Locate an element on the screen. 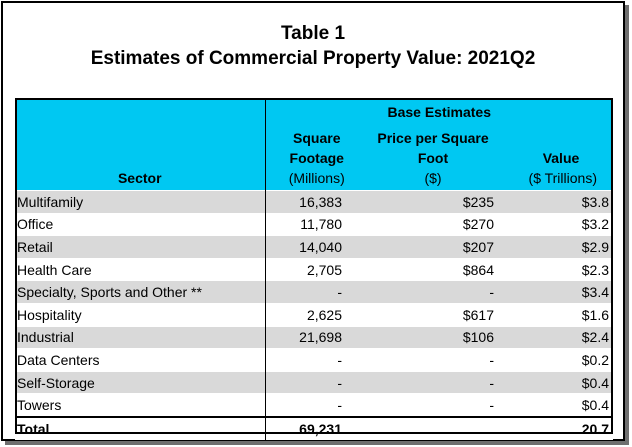  sector-cell: Data Centers is located at coordinates (140, 360).